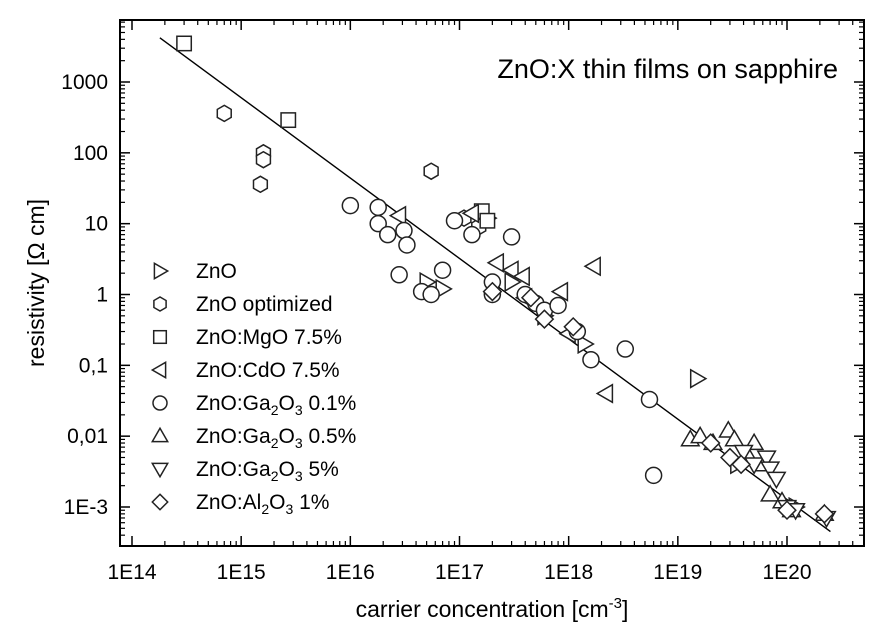 The height and width of the screenshot is (635, 889). I want to click on data-point-triangle-up, so click(770, 493).